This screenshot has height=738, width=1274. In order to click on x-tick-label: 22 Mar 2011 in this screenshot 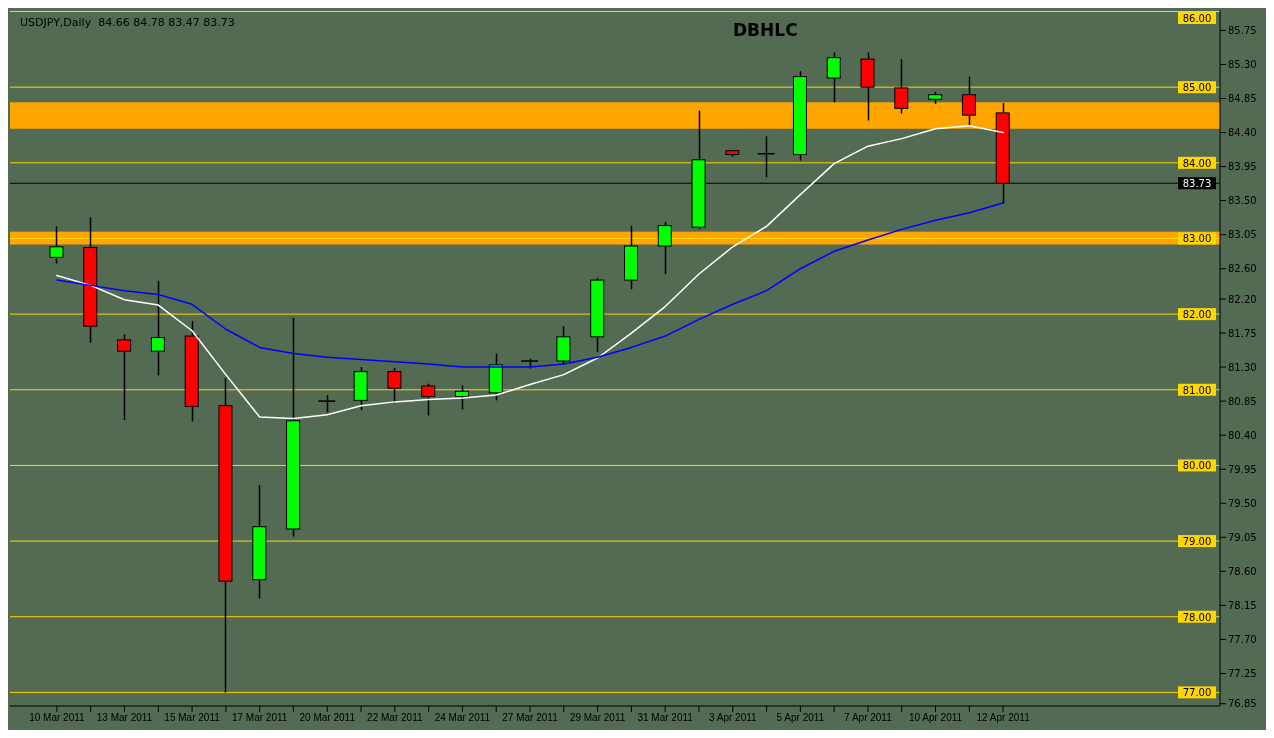, I will do `click(395, 718)`.